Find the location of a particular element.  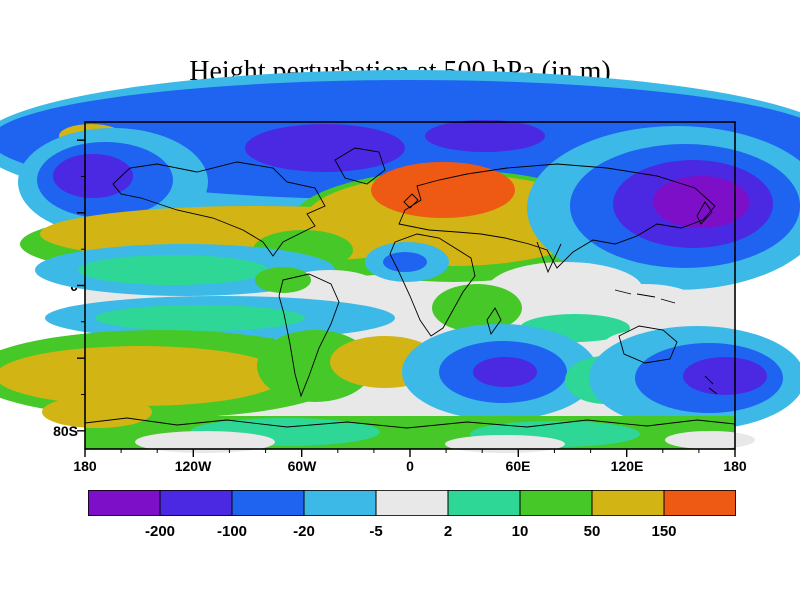

colorbar-label: -200 is located at coordinates (160, 531).